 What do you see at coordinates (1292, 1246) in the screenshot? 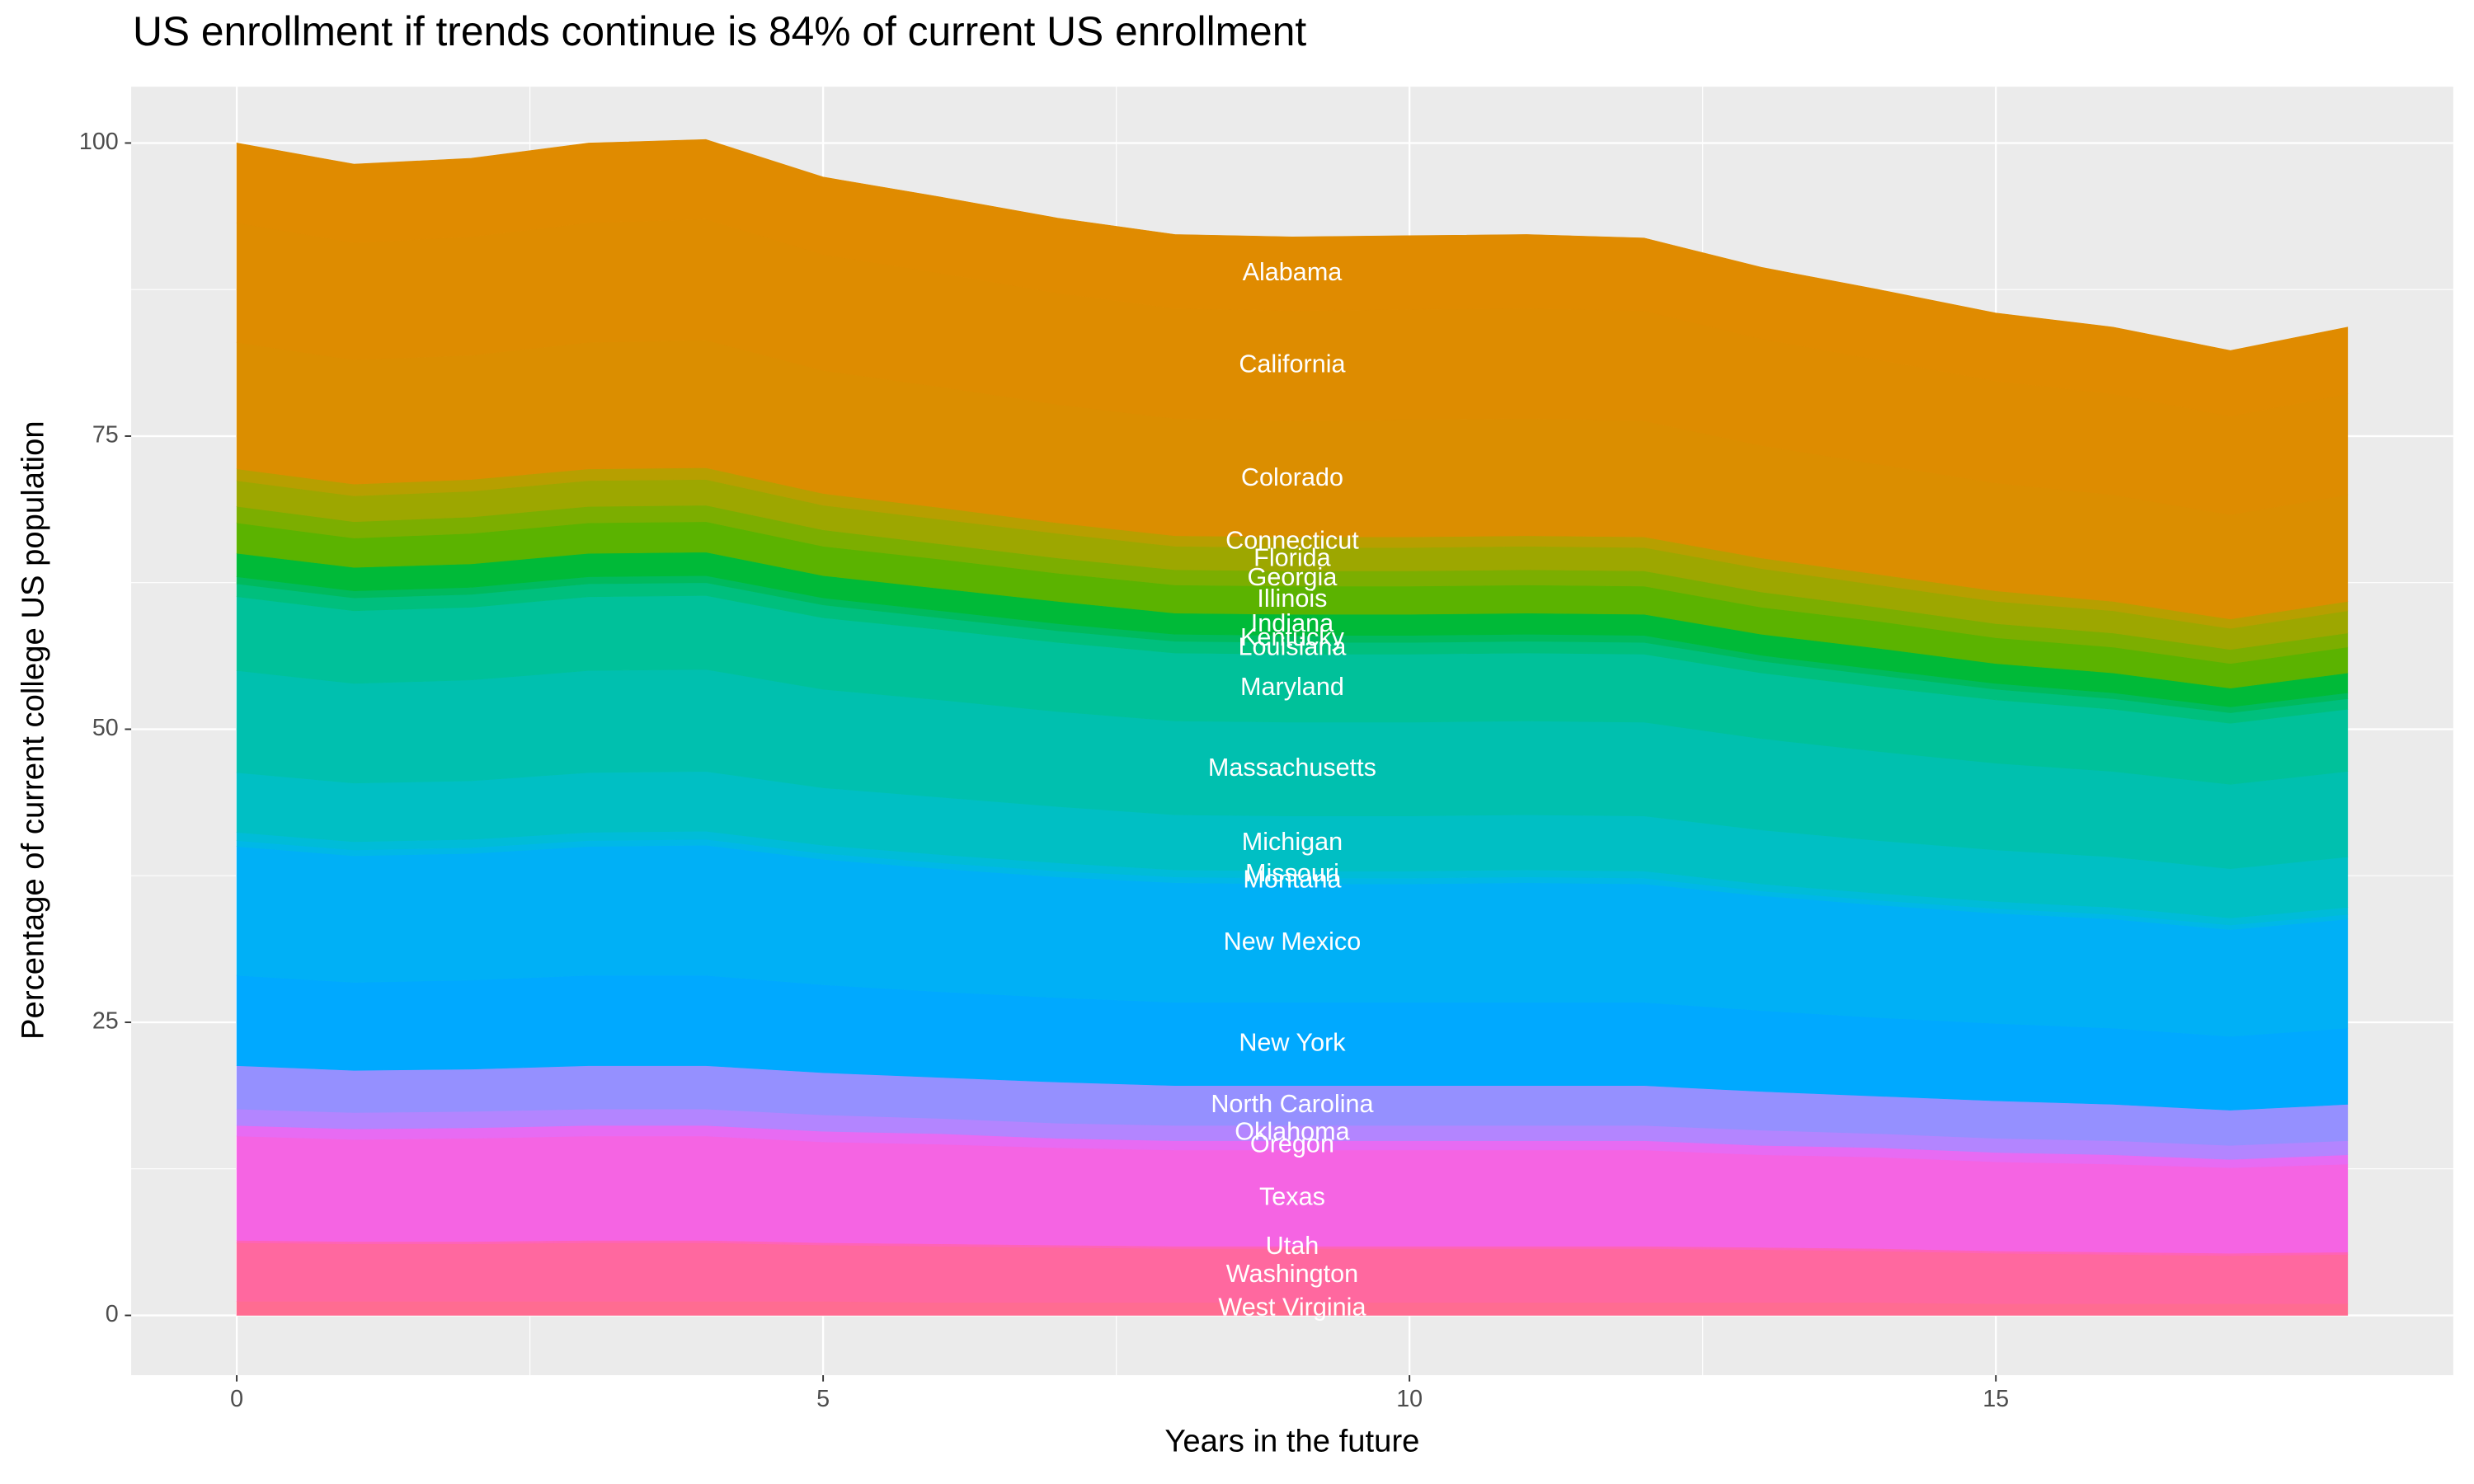
I see `area-label: Utah` at bounding box center [1292, 1246].